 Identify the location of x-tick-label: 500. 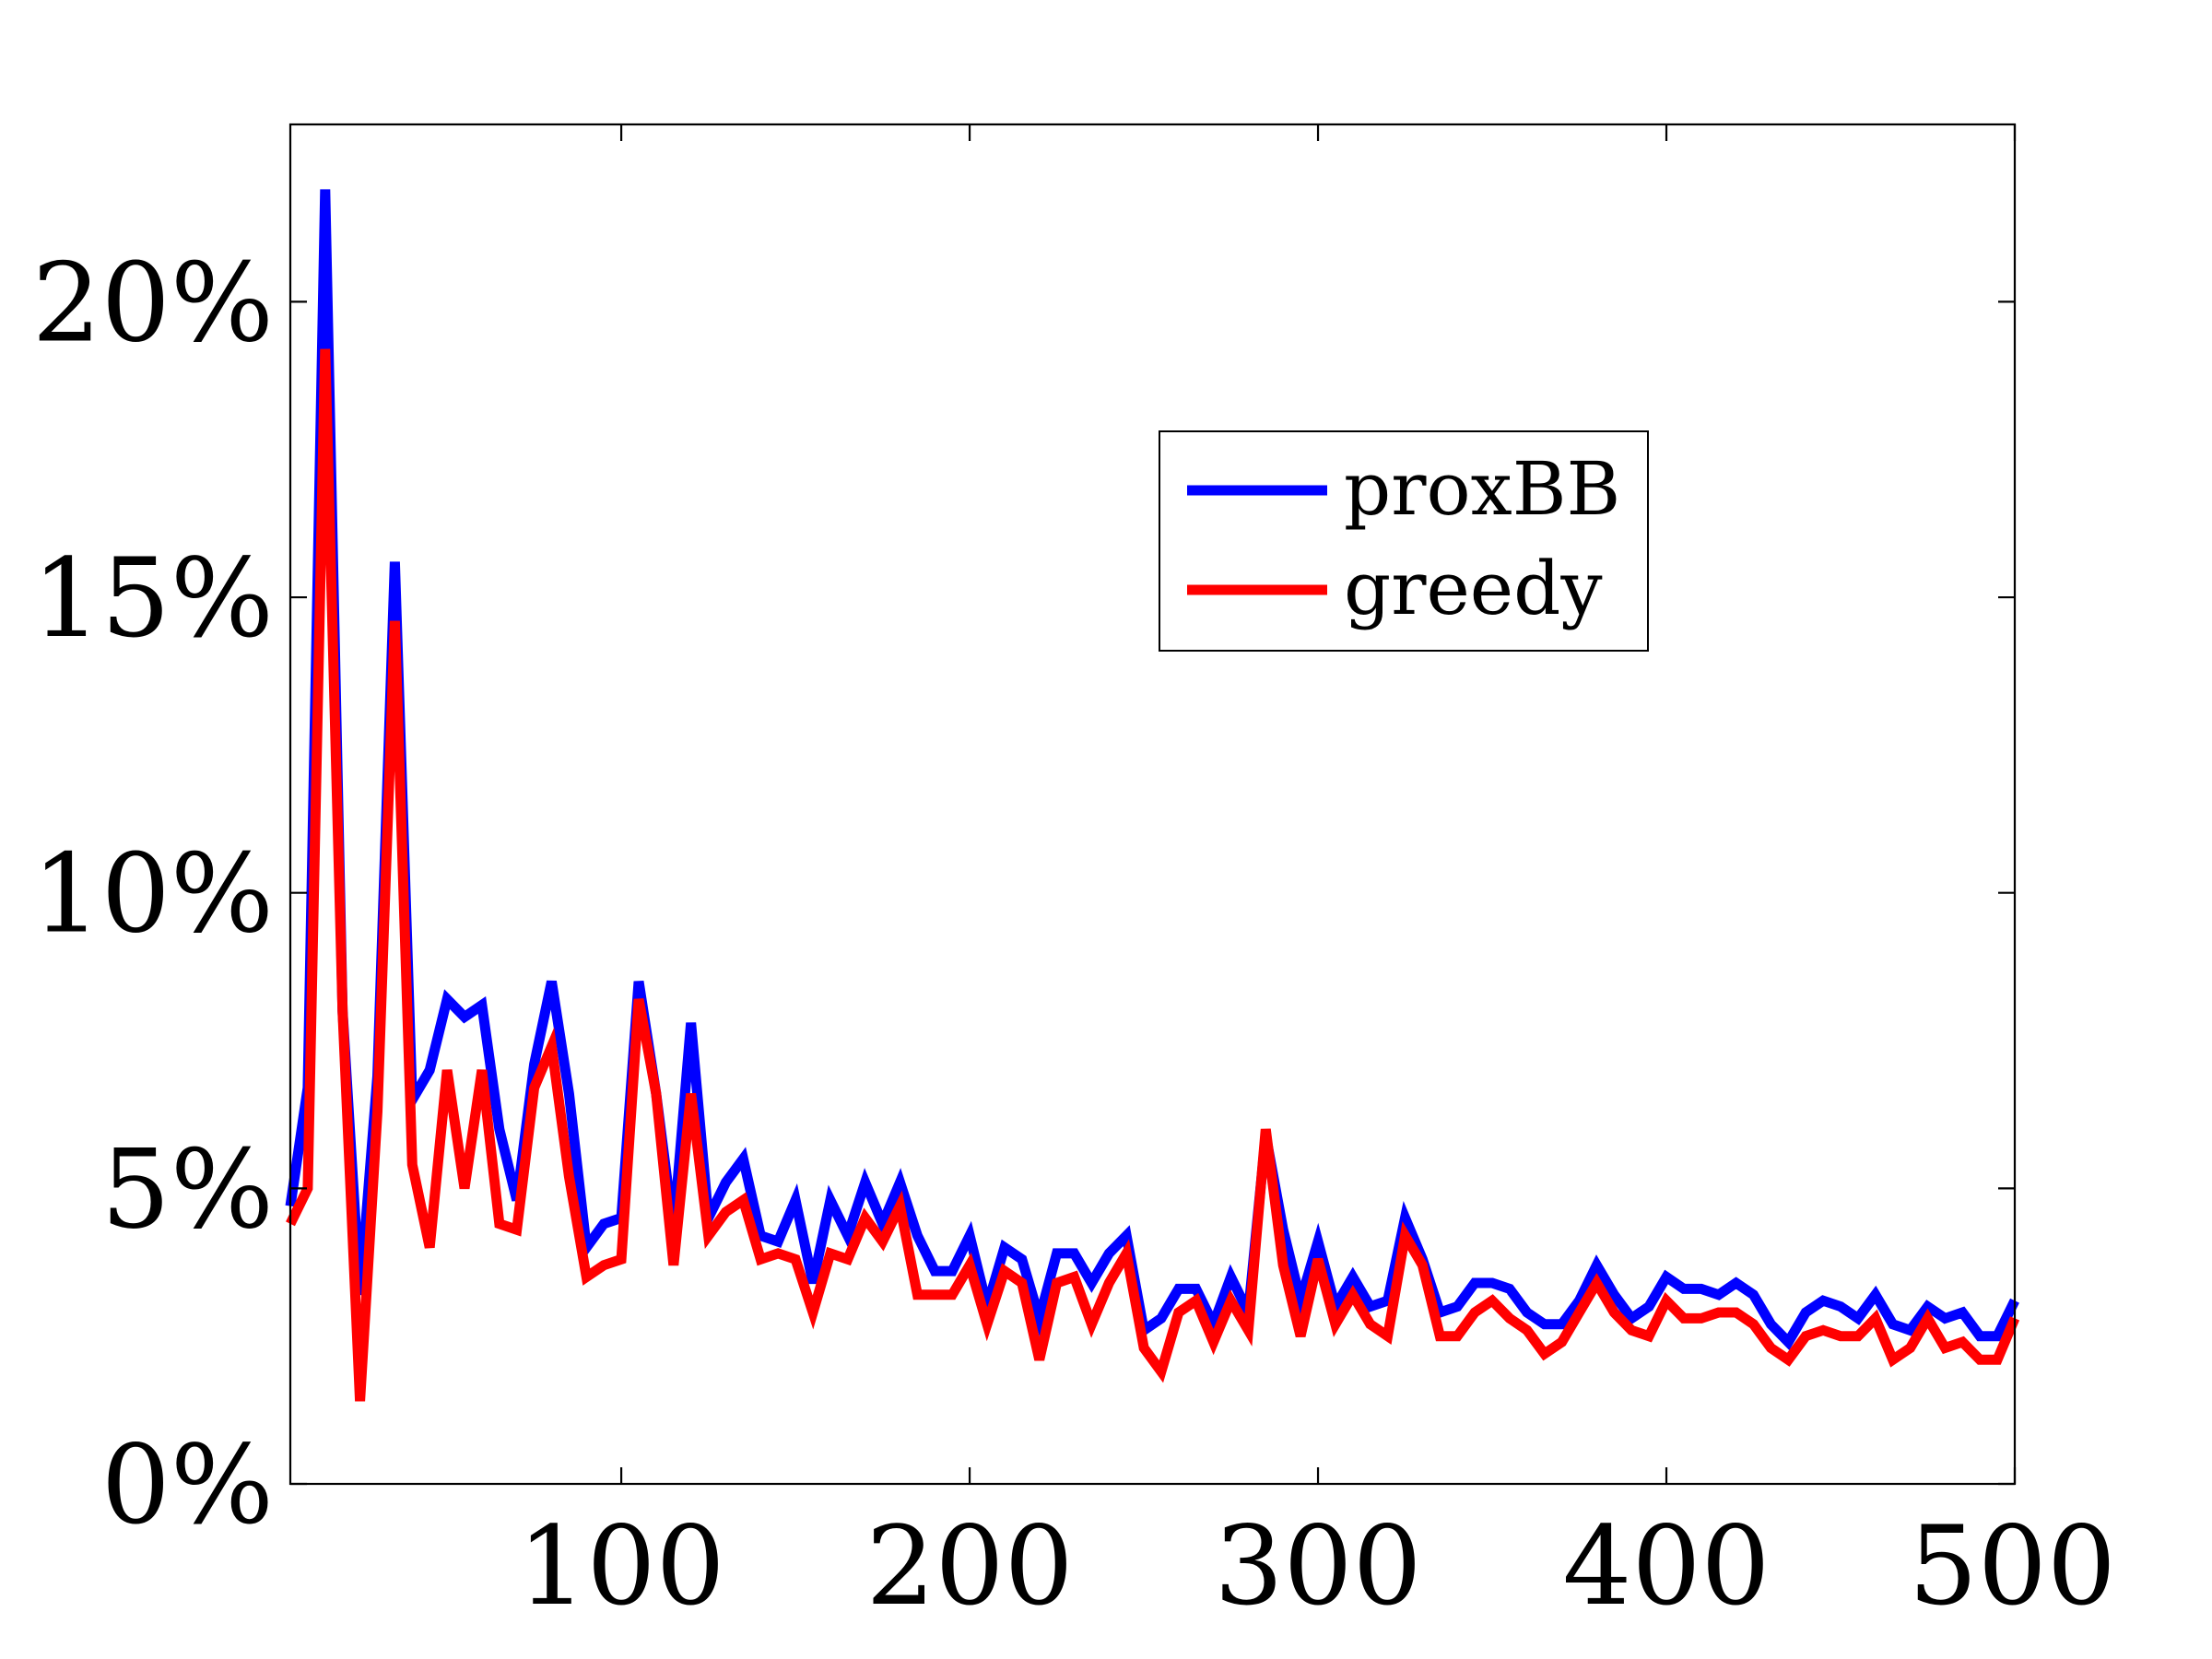
(2012, 1566).